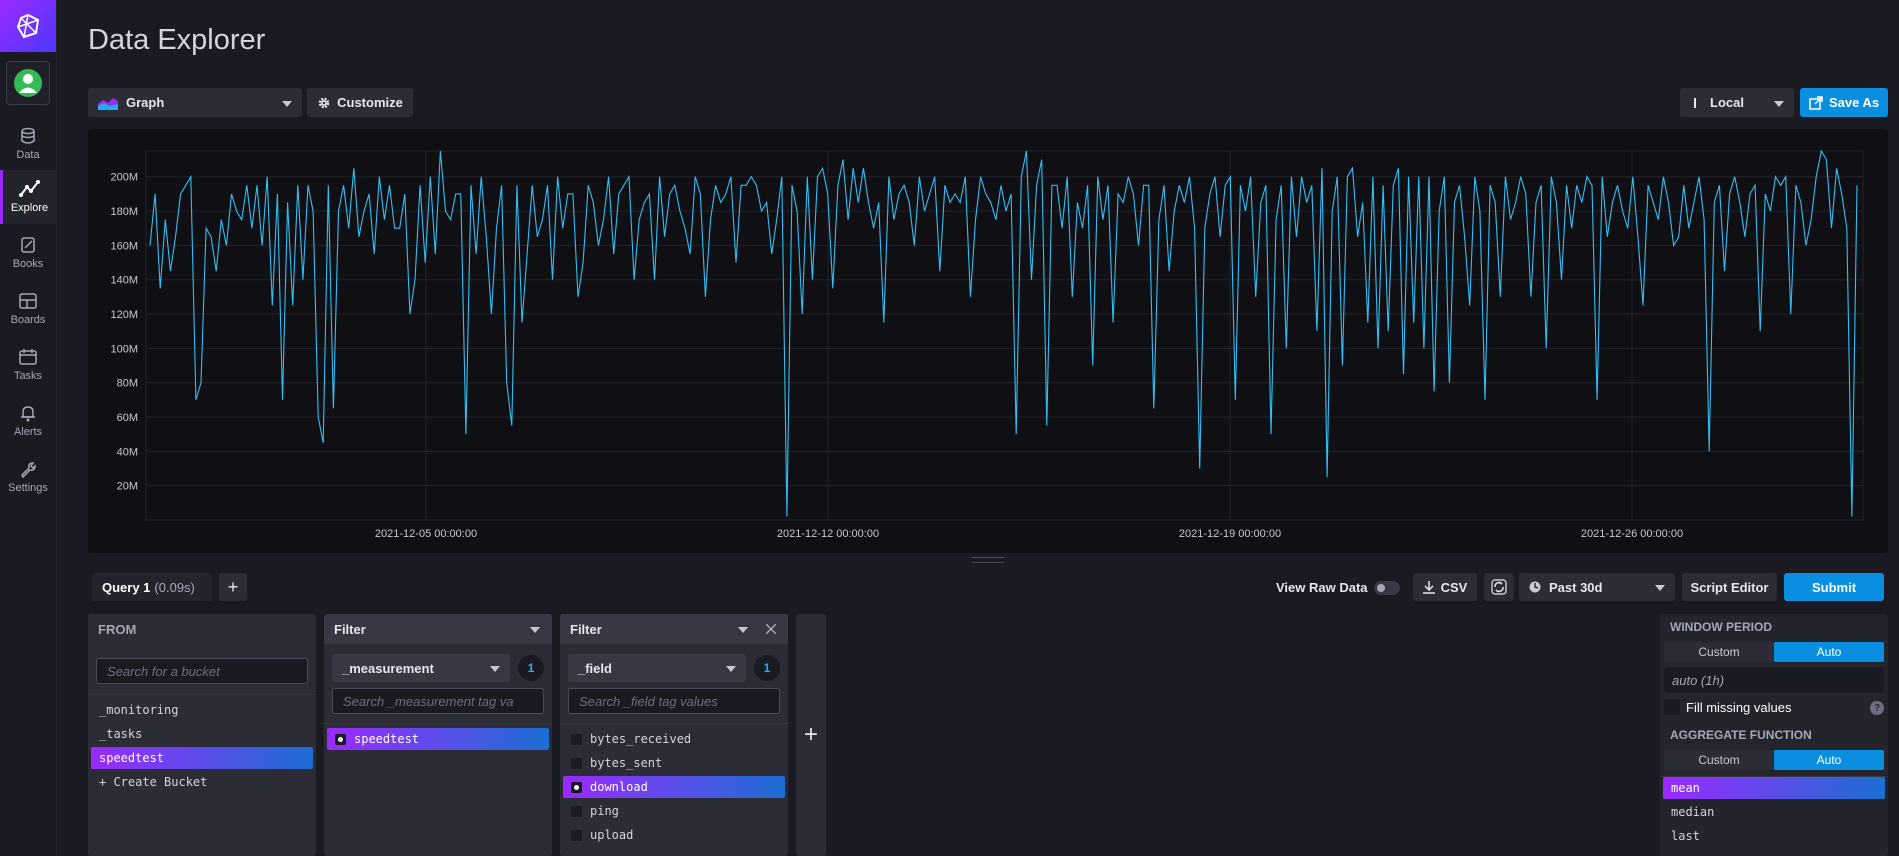  I want to click on nav-books: Books, so click(28, 253).